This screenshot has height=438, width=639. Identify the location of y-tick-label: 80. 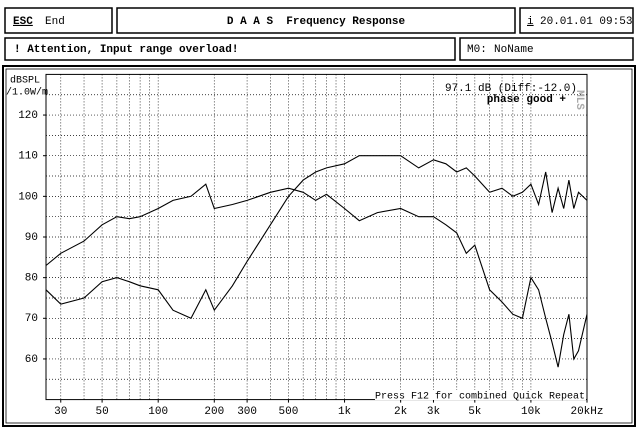
(31, 279).